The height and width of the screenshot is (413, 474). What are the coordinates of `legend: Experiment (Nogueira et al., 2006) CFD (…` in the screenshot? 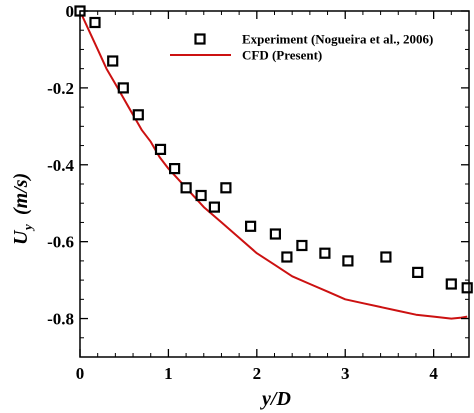 It's located at (301, 47).